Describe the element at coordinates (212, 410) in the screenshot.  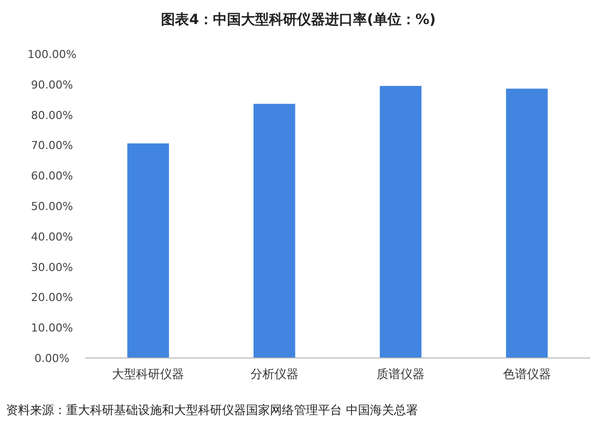
I see `text: 资料来源：重大科研基础设施和大型科研仪器国家网络管理平台 中国海关总署` at that location.